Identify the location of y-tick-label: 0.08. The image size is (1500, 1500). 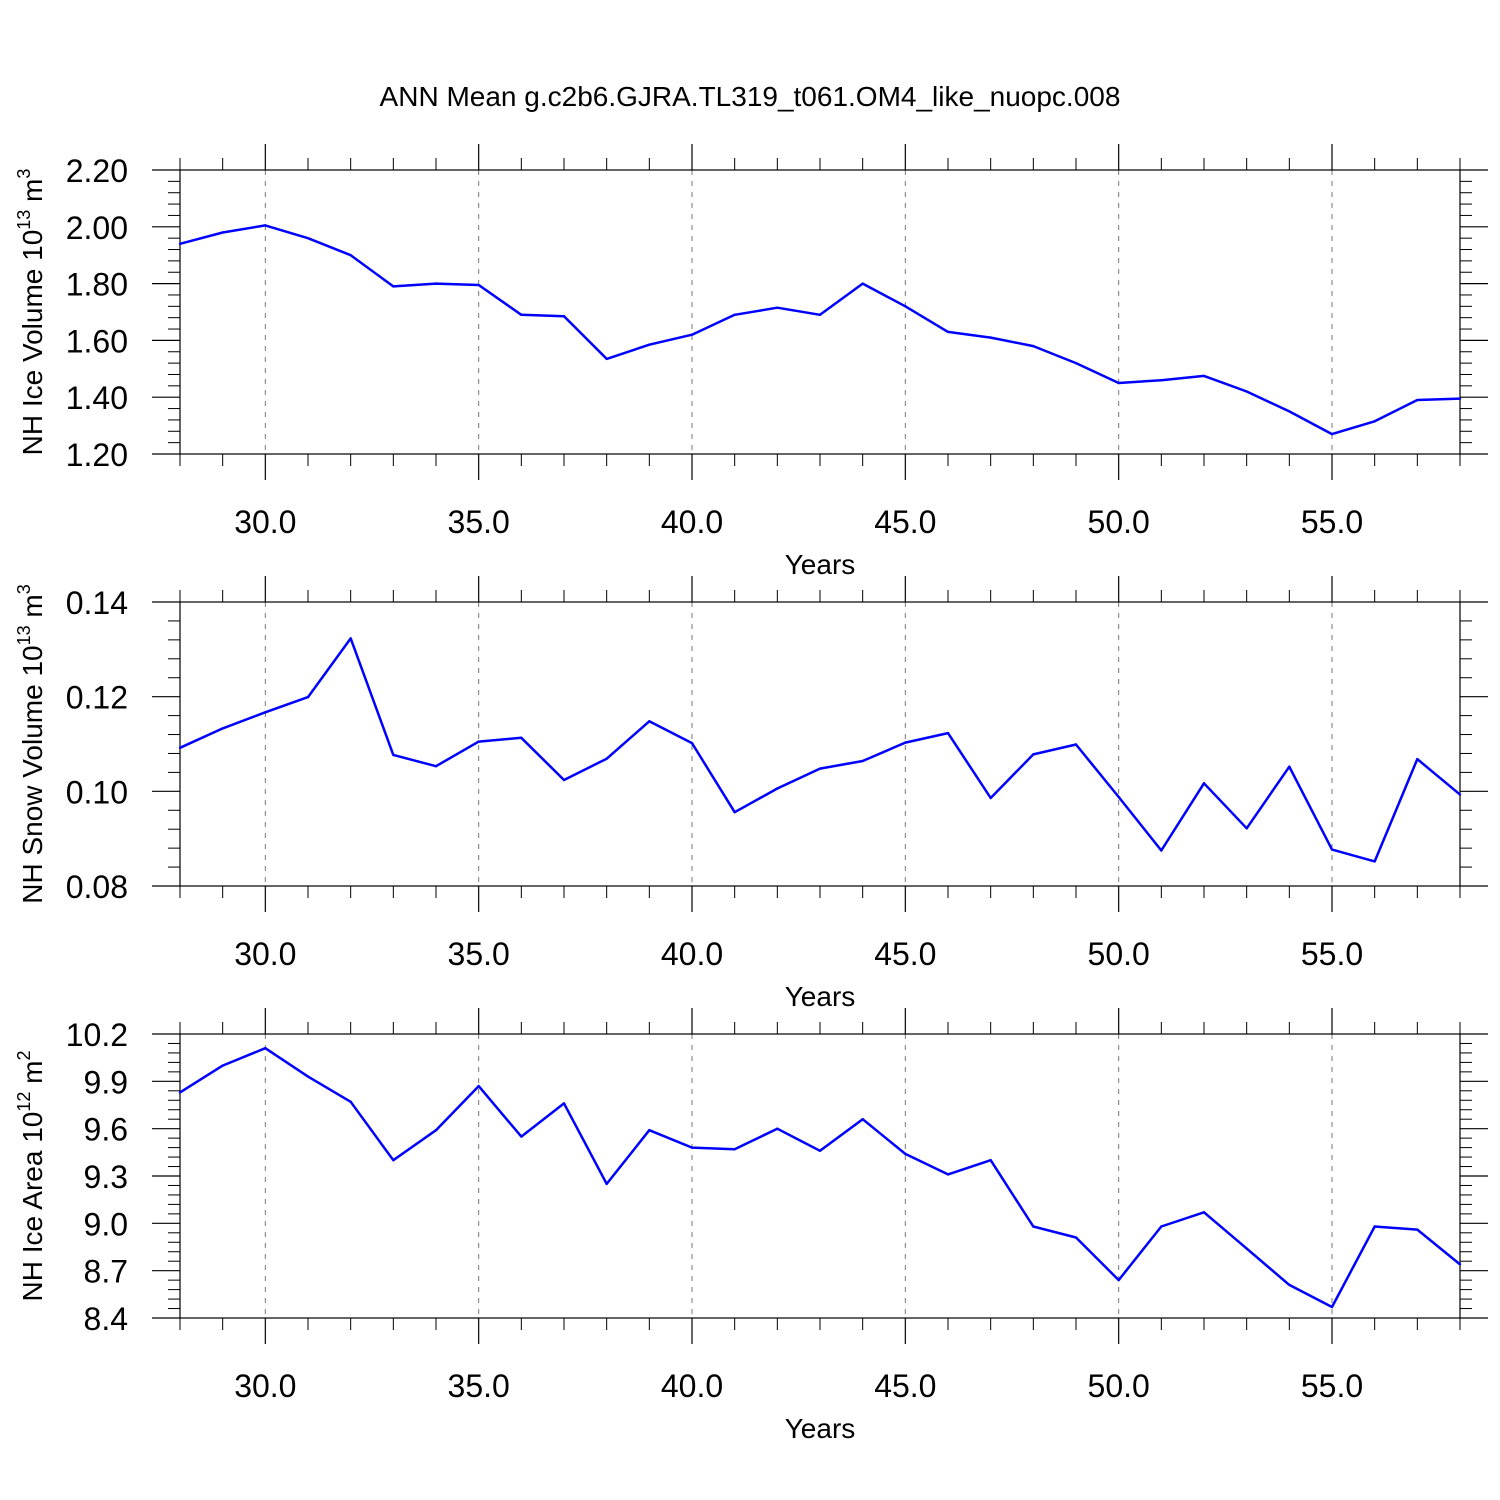
(97, 887).